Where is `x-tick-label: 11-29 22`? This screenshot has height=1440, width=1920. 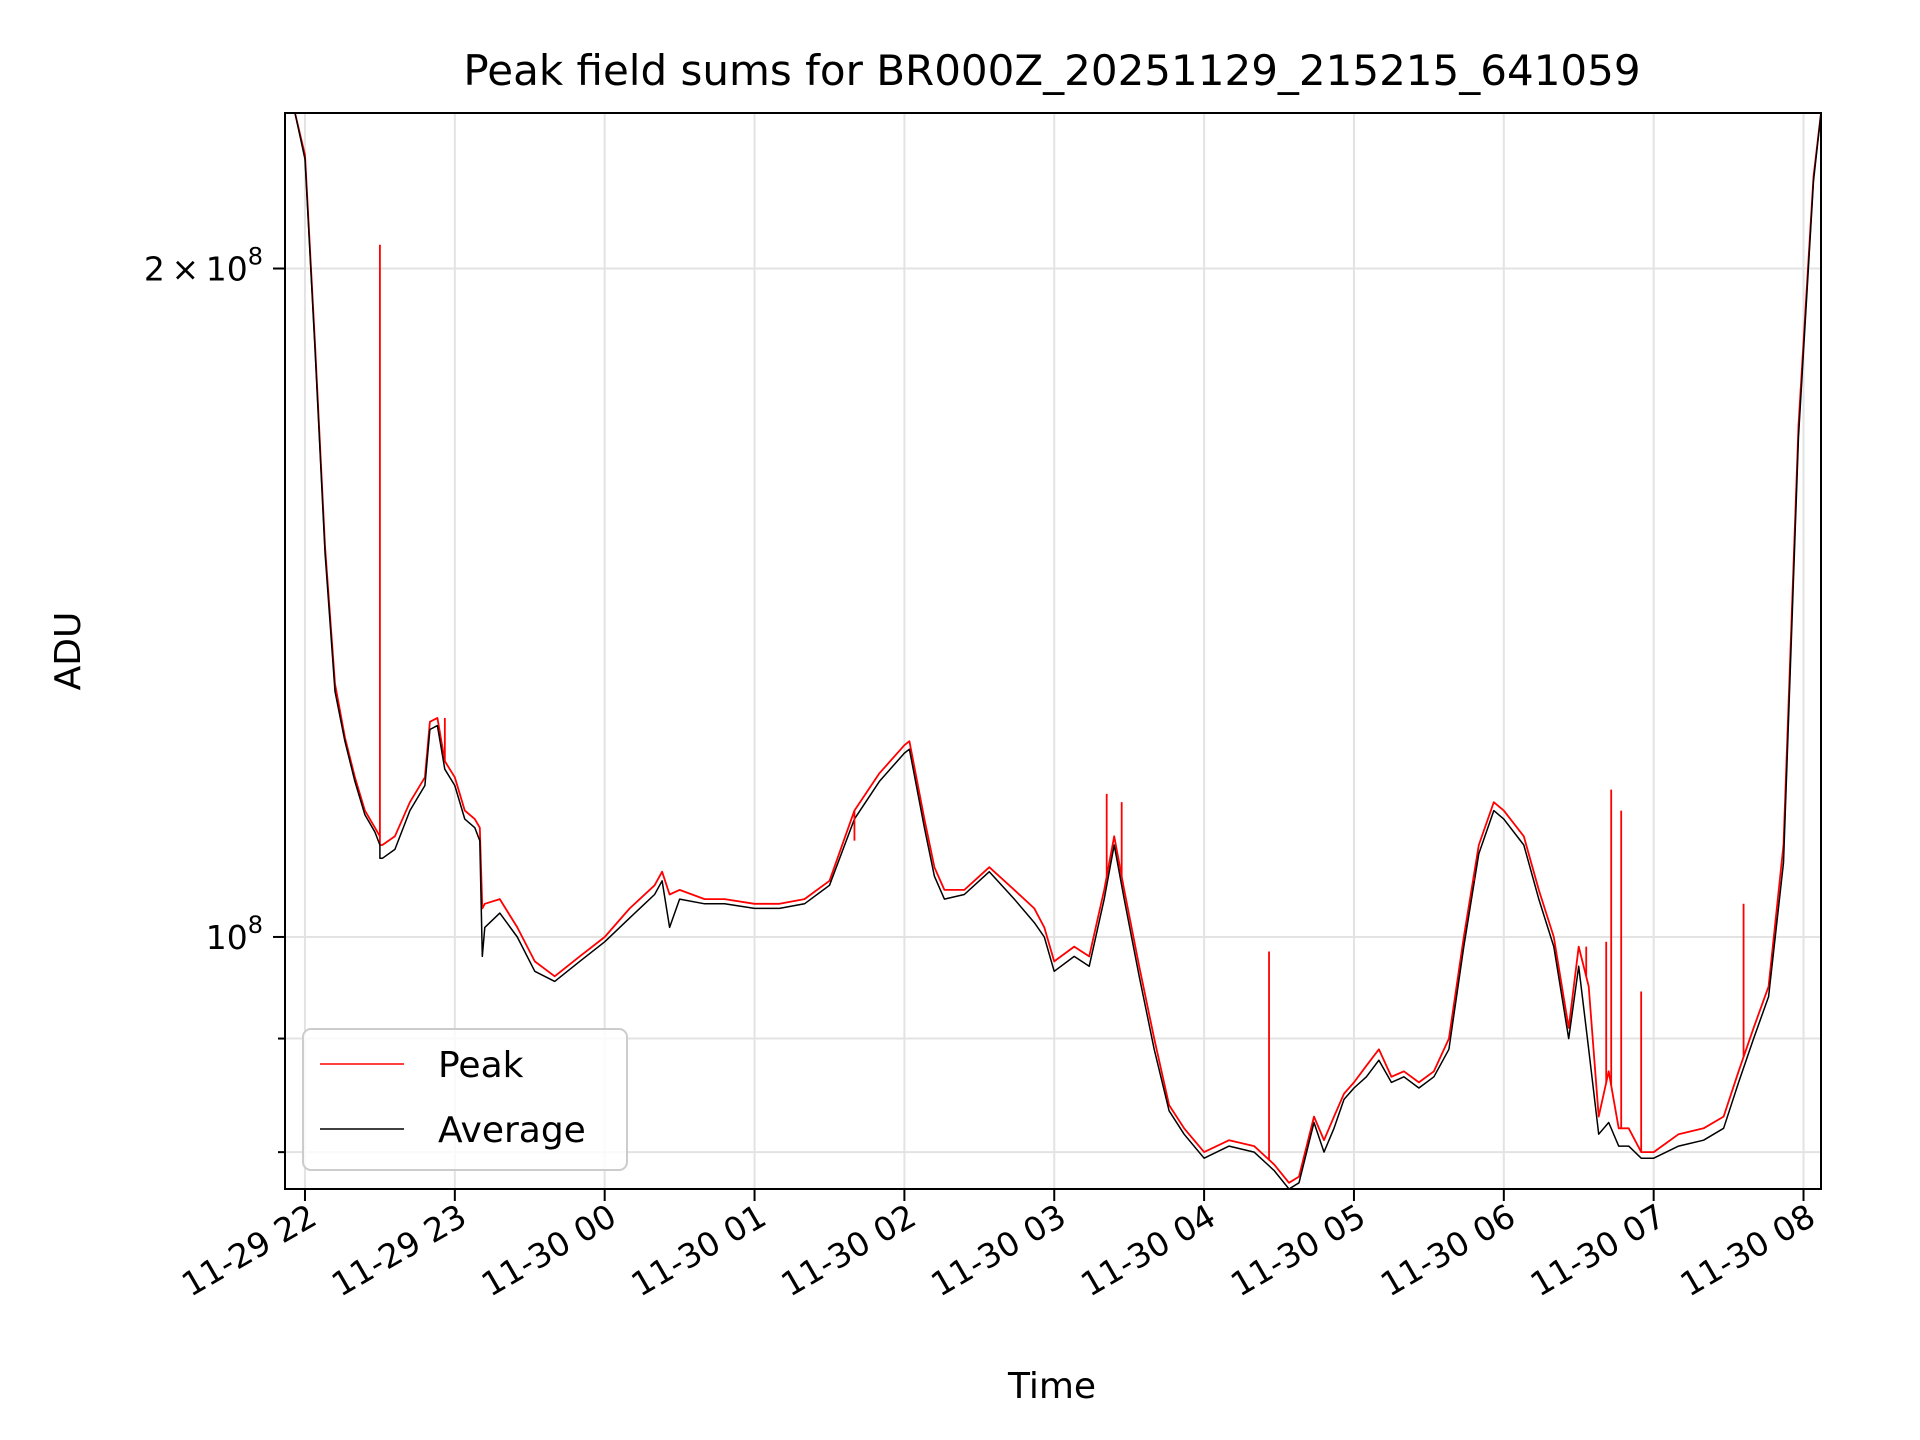
x-tick-label: 11-29 22 is located at coordinates (249, 1250).